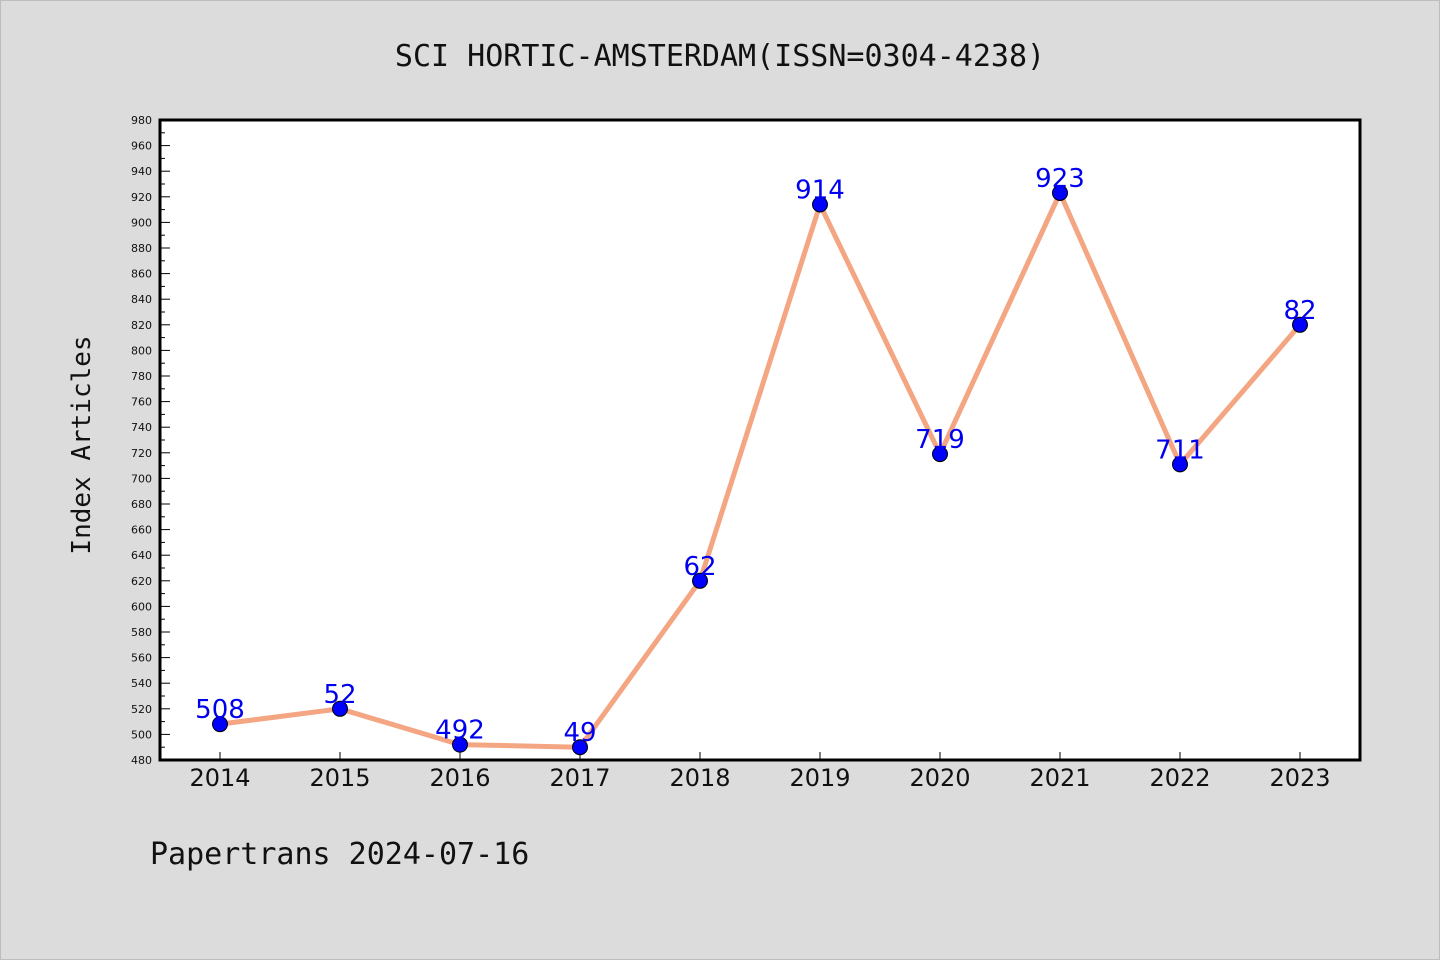 The height and width of the screenshot is (960, 1440). I want to click on data-label: 711, so click(1180, 450).